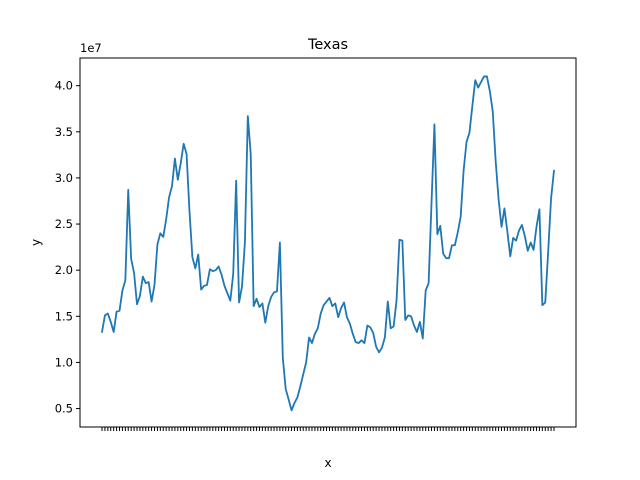 Image resolution: width=640 pixels, height=480 pixels. I want to click on y-tick-label: 3.0, so click(64, 178).